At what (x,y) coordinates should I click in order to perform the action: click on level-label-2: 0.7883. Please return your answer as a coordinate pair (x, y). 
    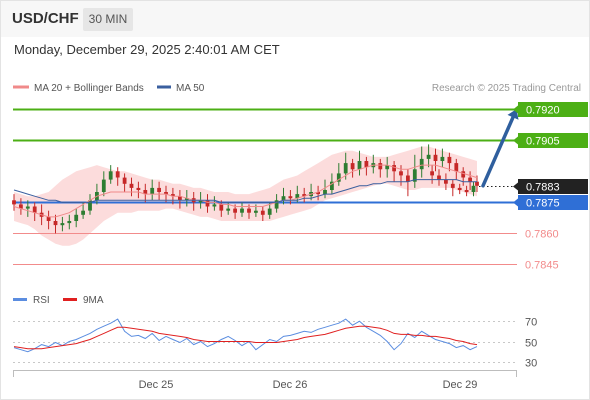
    Looking at the image, I should click on (543, 188).